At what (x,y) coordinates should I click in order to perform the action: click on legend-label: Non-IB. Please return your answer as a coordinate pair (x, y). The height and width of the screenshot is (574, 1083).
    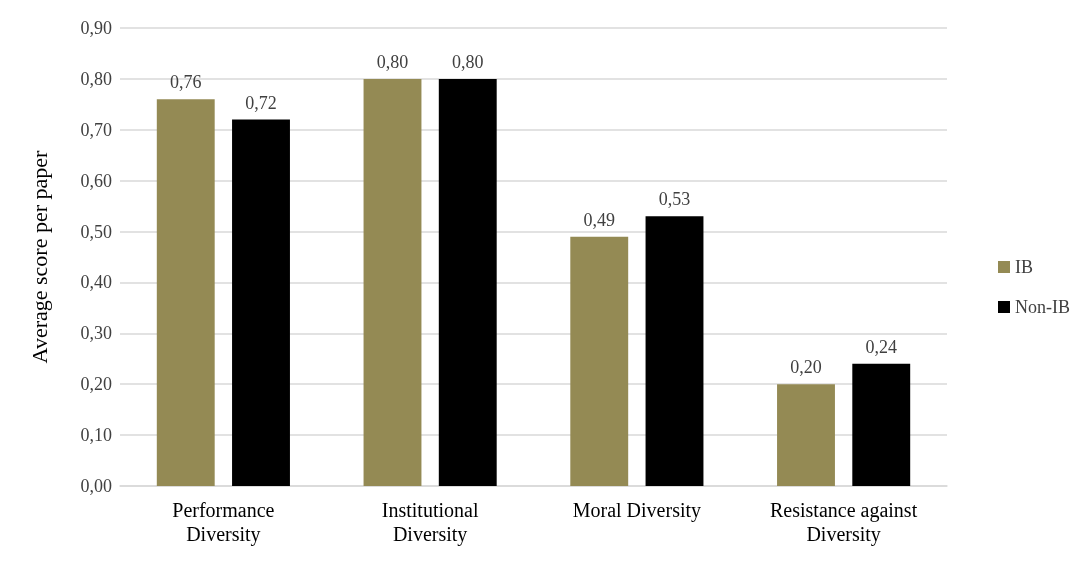
    Looking at the image, I should click on (1043, 307).